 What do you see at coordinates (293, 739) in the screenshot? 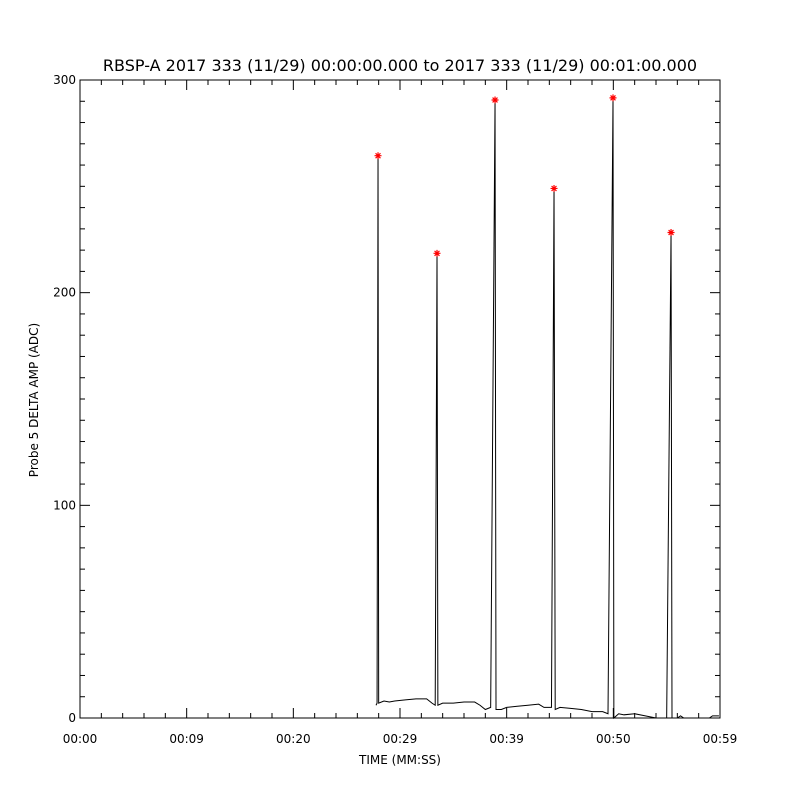
I see `x-tick-label: 00:20` at bounding box center [293, 739].